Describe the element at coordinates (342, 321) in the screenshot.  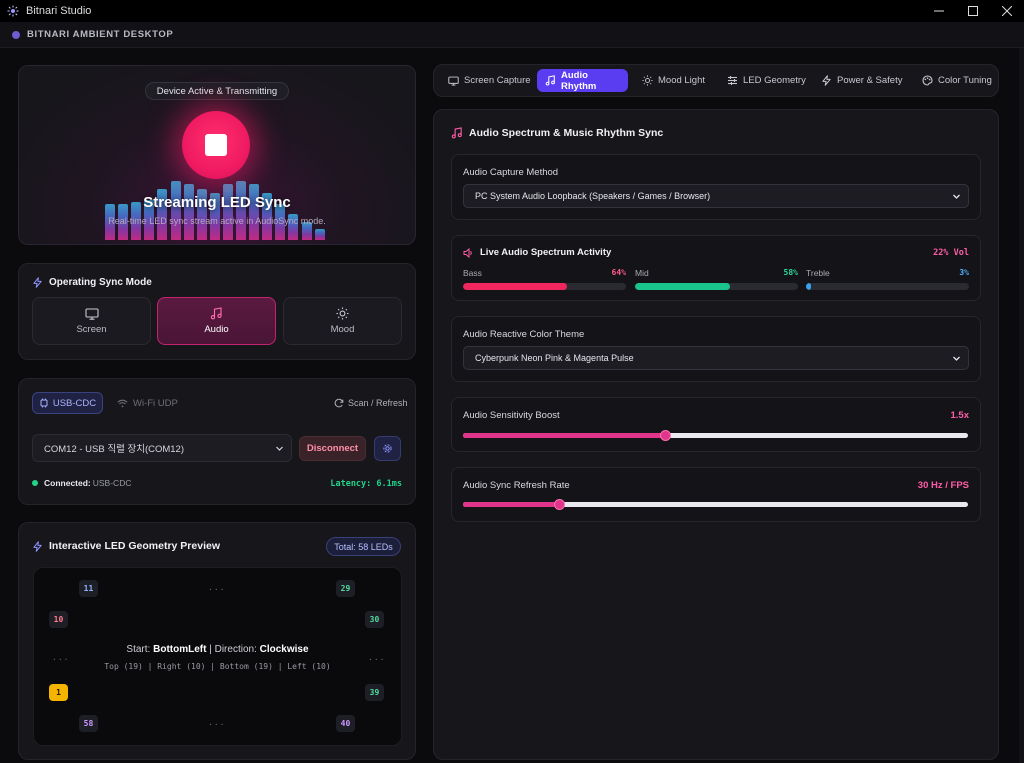
I see `mode-mood-button: Mood` at that location.